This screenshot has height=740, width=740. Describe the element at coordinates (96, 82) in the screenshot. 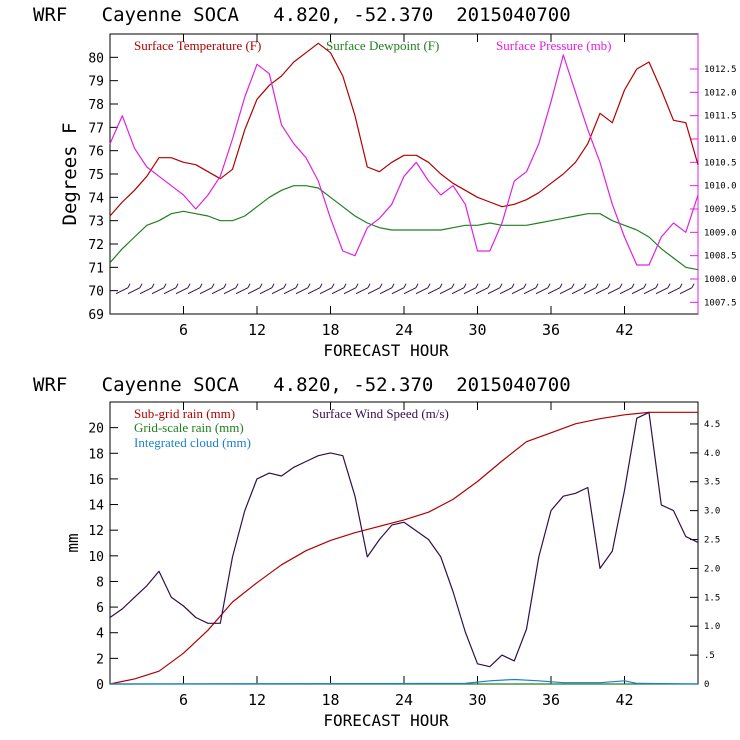

I see `top-y-tick-label: 79` at that location.